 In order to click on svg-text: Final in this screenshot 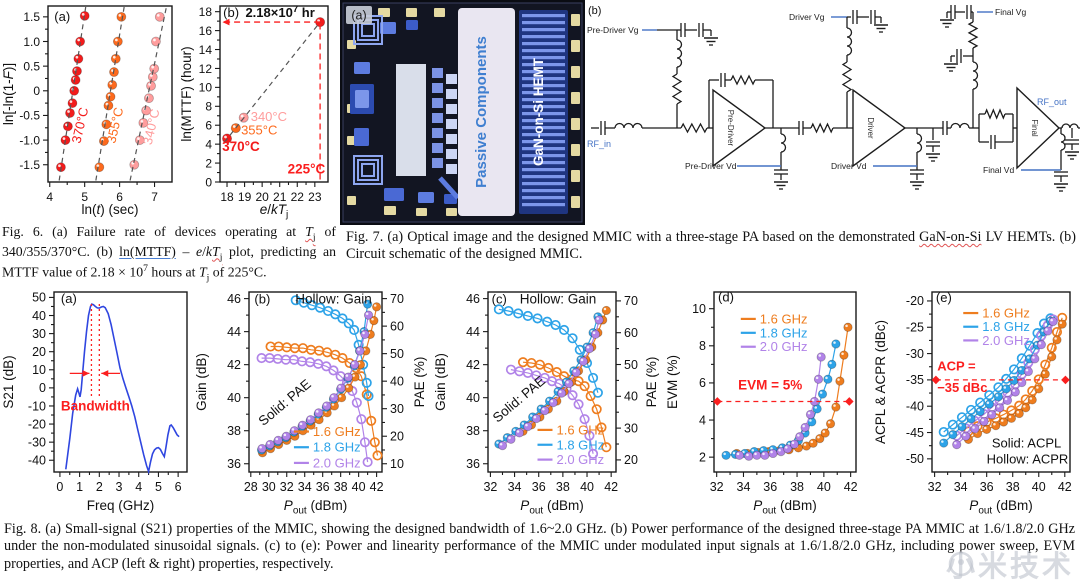, I will do `click(1034, 128)`.